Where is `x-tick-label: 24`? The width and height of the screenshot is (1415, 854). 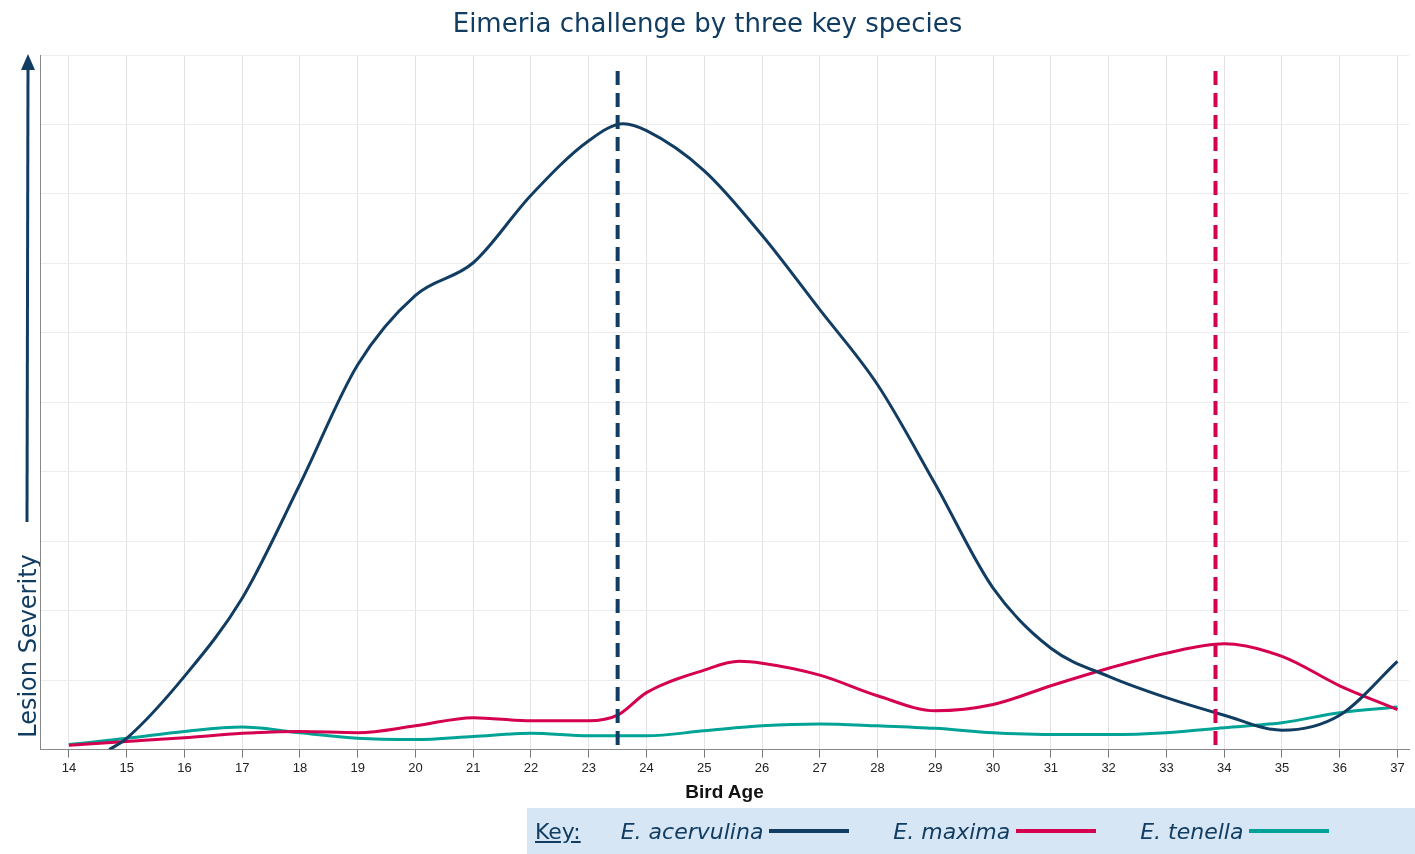 x-tick-label: 24 is located at coordinates (646, 767).